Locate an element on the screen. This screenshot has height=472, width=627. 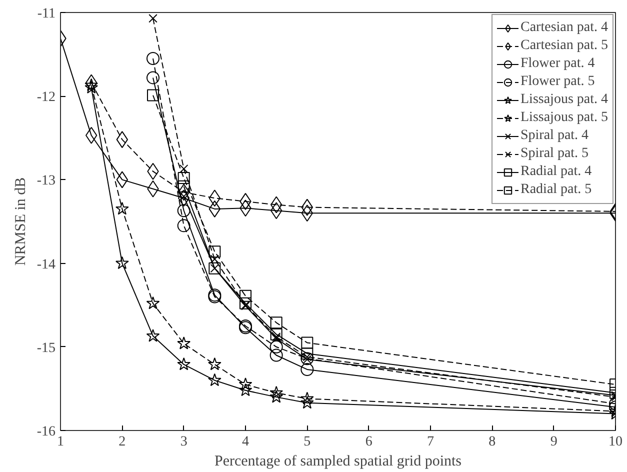
x-tick-label: 10 is located at coordinates (615, 442).